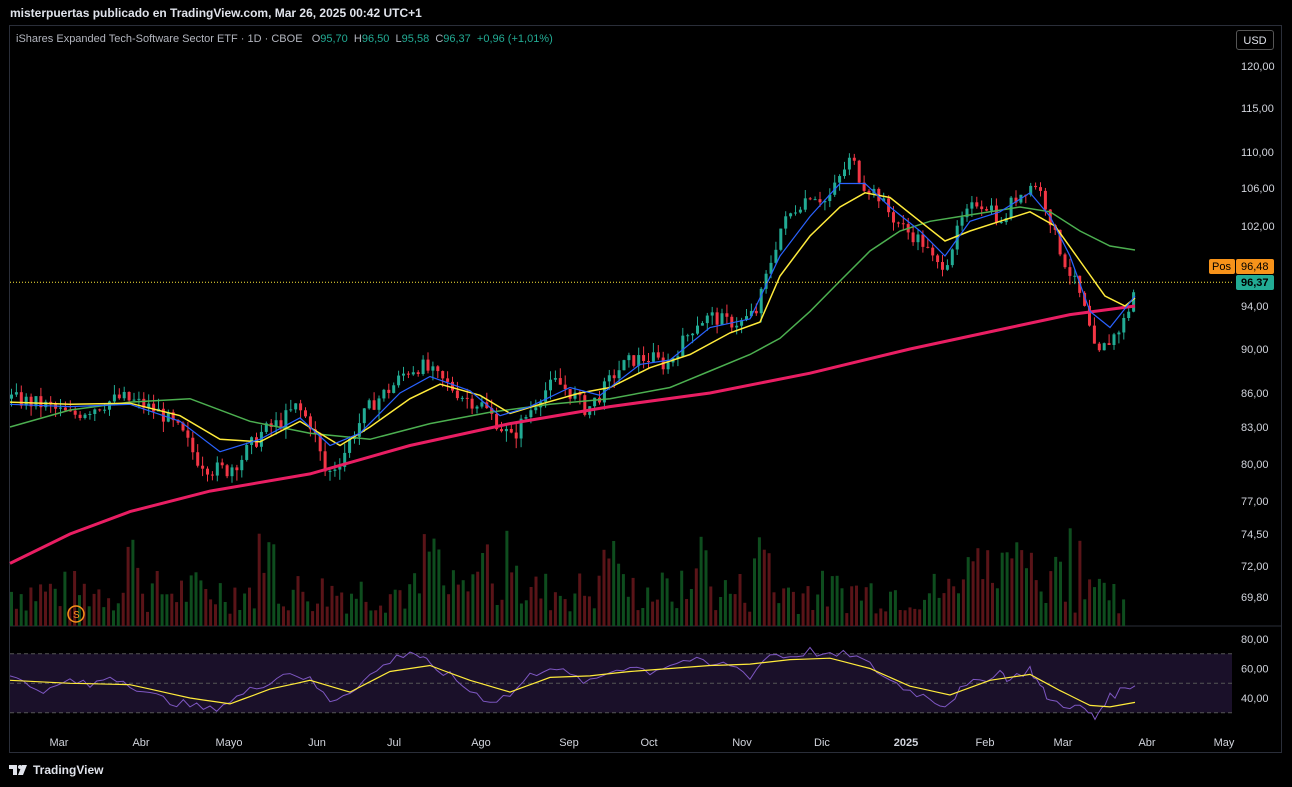  Describe the element at coordinates (1255, 465) in the screenshot. I see `price-axis-tick: 80,00` at that location.